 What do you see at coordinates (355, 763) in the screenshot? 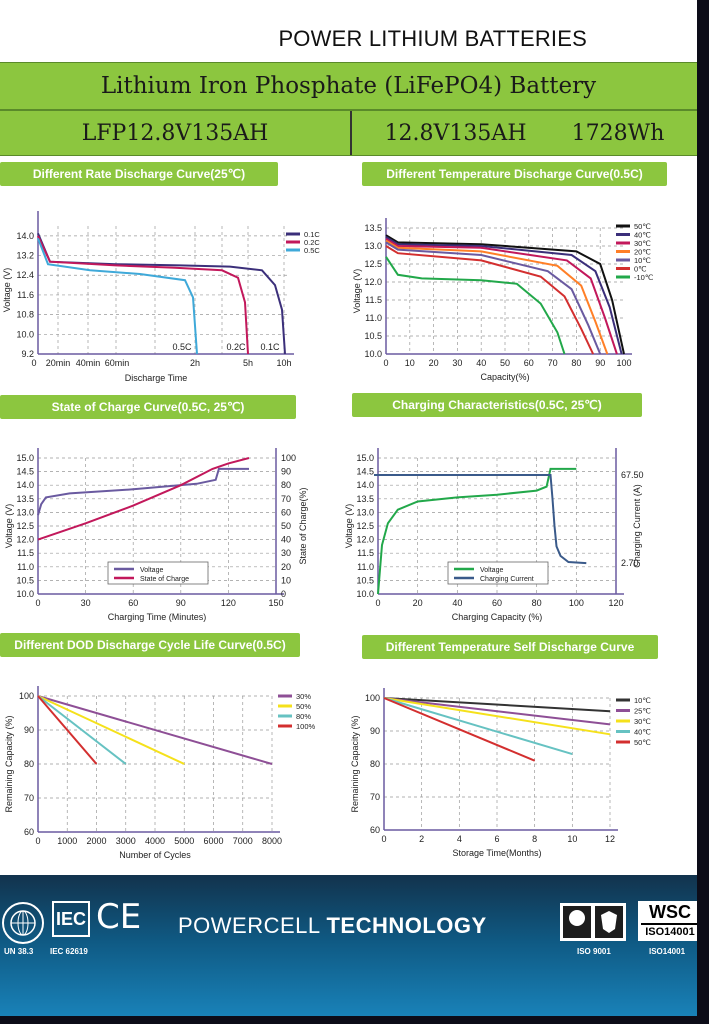
I see `y-axis-label: Remaining Capacity (%)` at bounding box center [355, 763].